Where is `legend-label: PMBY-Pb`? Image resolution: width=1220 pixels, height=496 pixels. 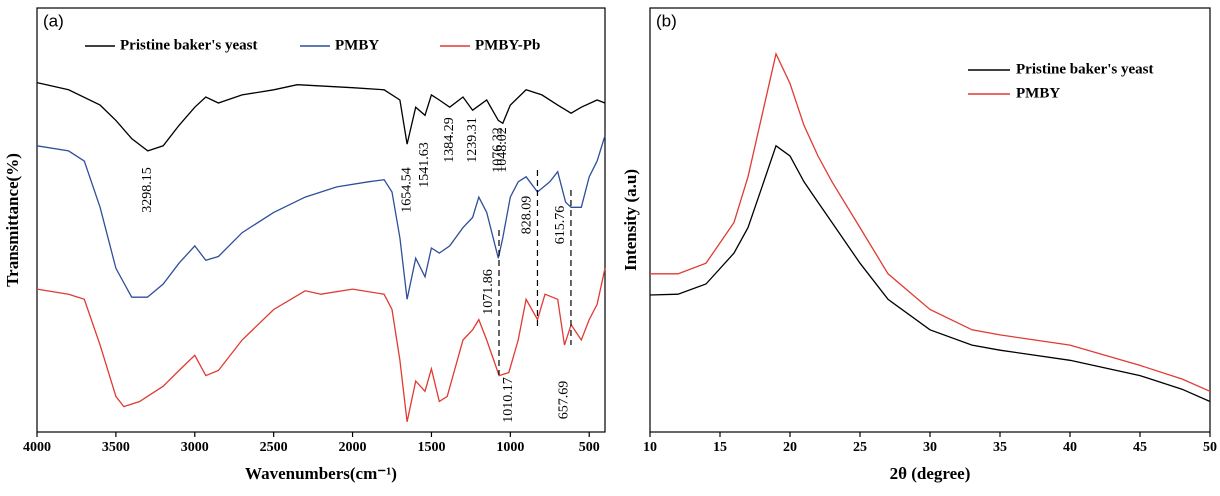 legend-label: PMBY-Pb is located at coordinates (507, 45).